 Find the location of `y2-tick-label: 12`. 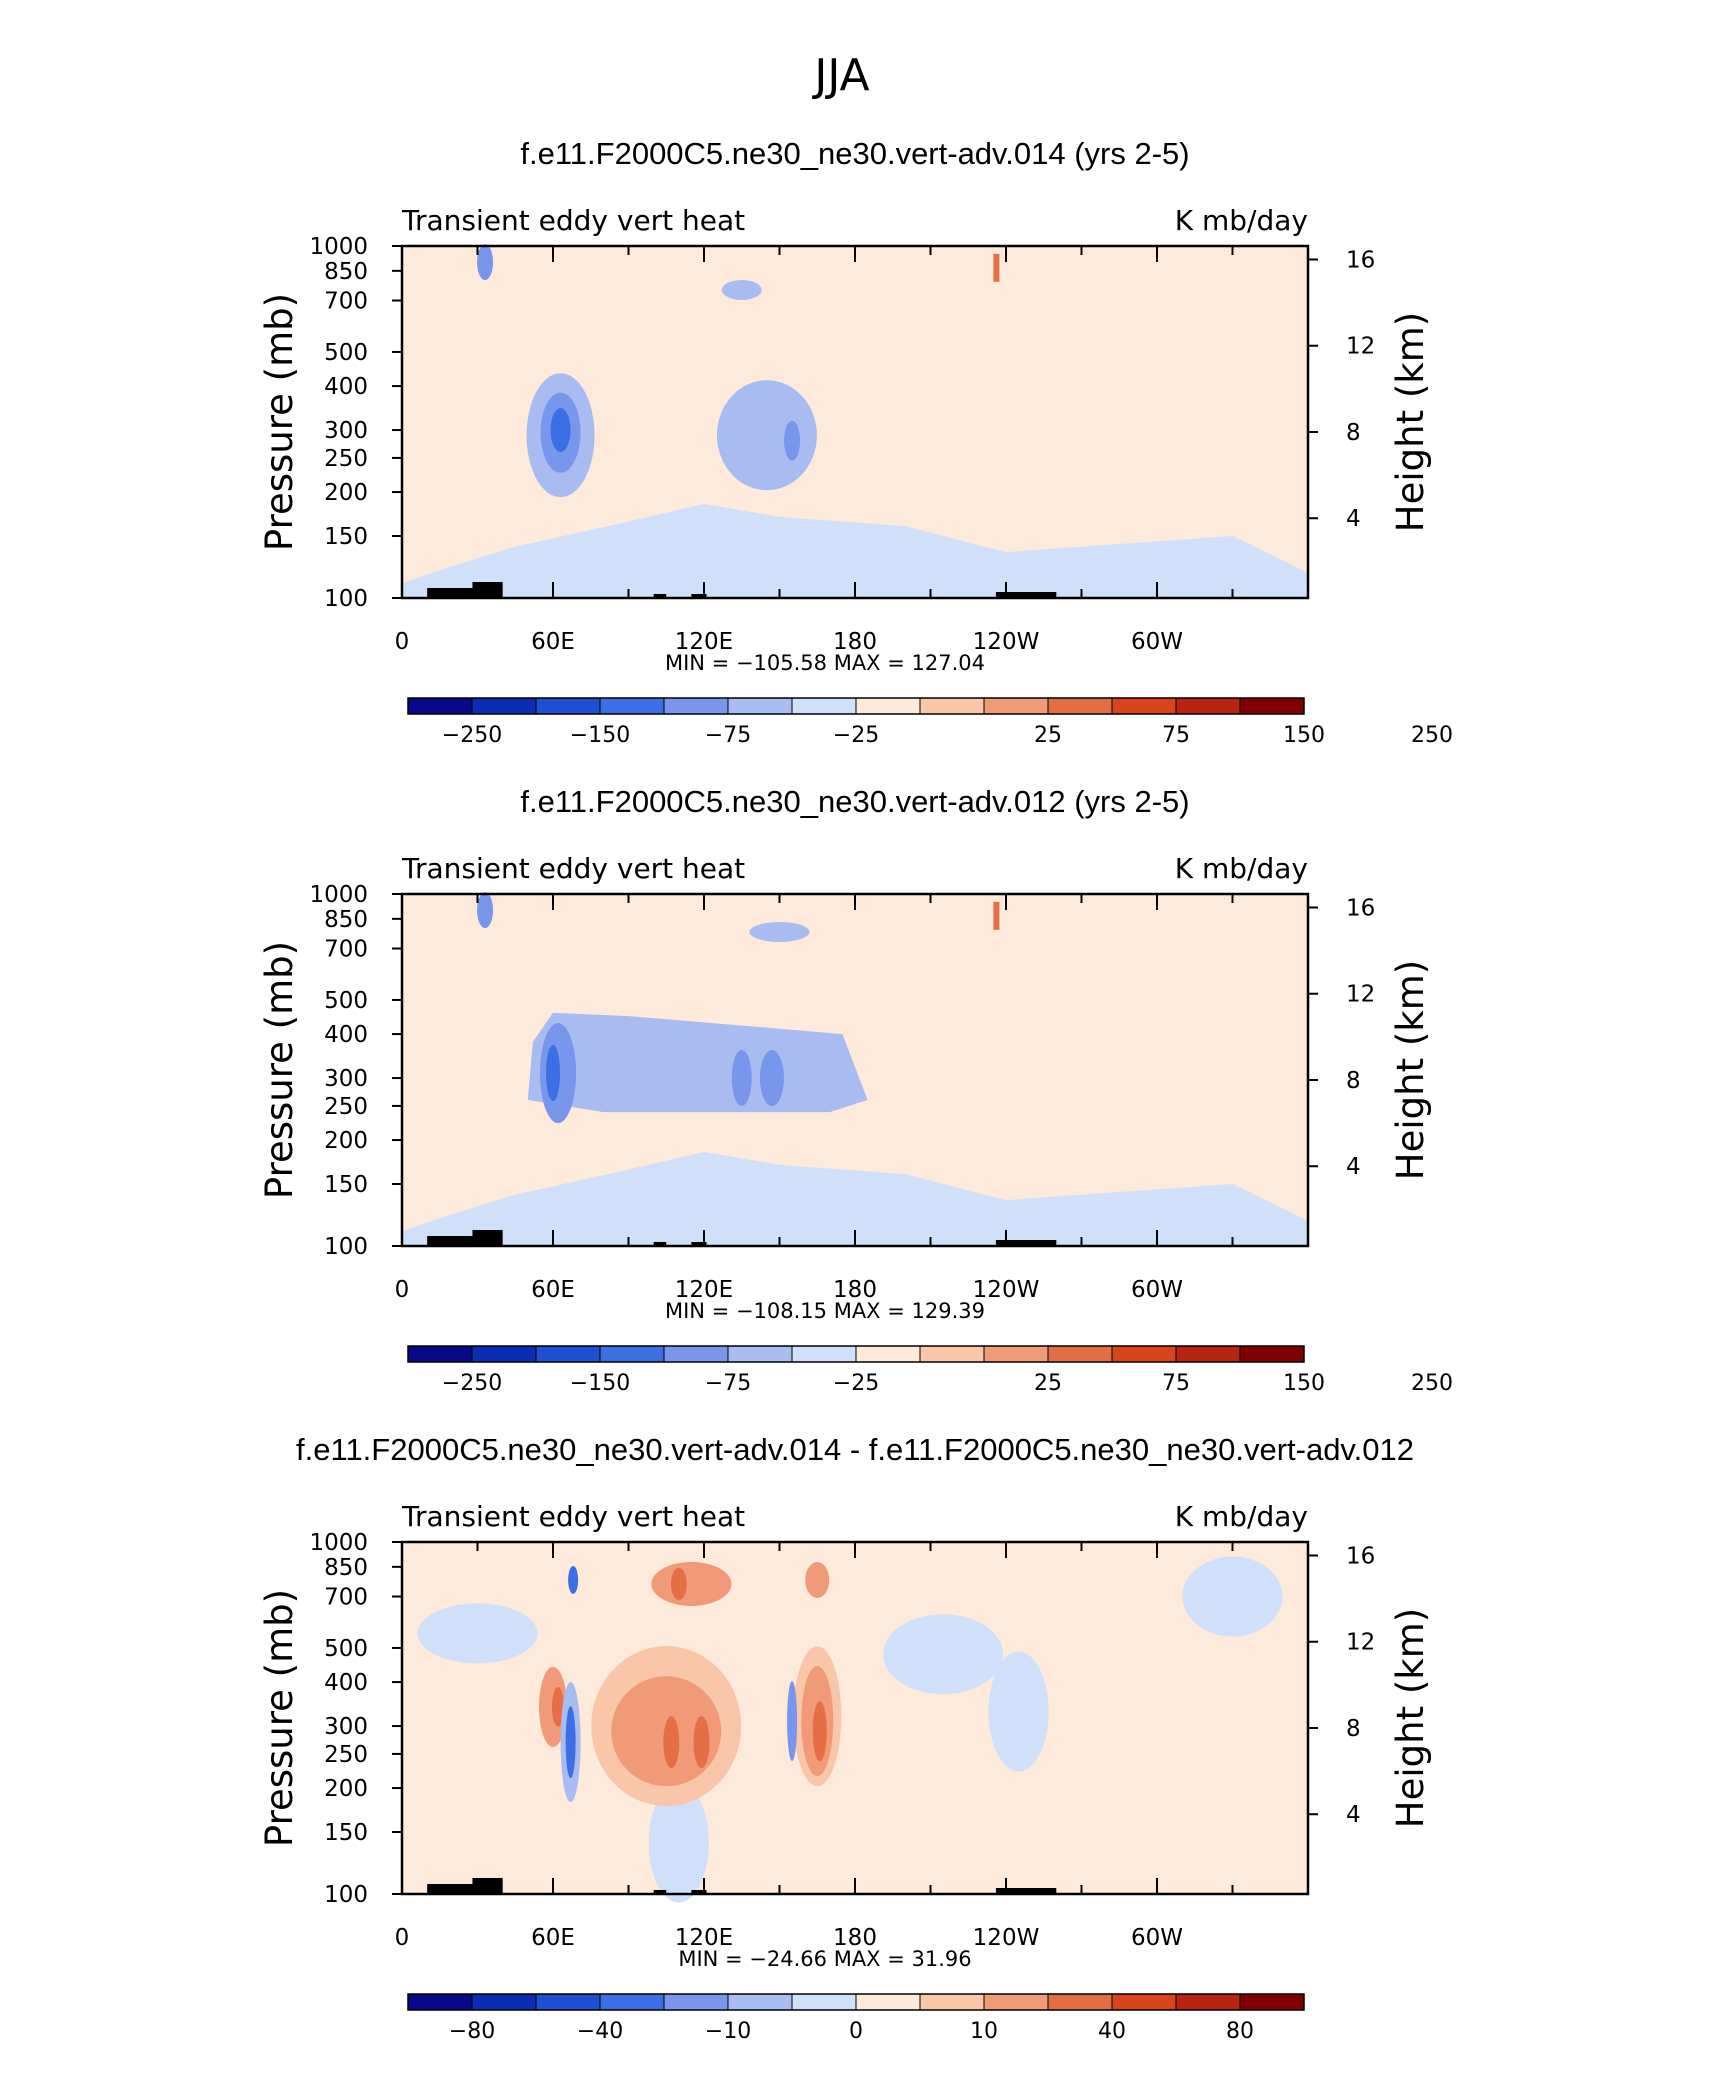

y2-tick-label: 12 is located at coordinates (1360, 347).